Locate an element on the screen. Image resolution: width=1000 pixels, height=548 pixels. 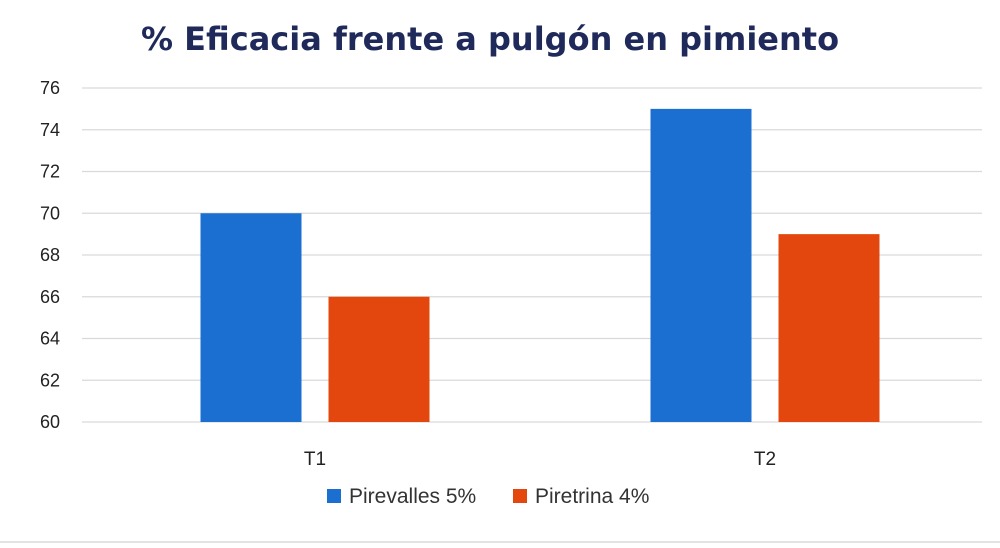
y-tick-label: 64 is located at coordinates (50, 339).